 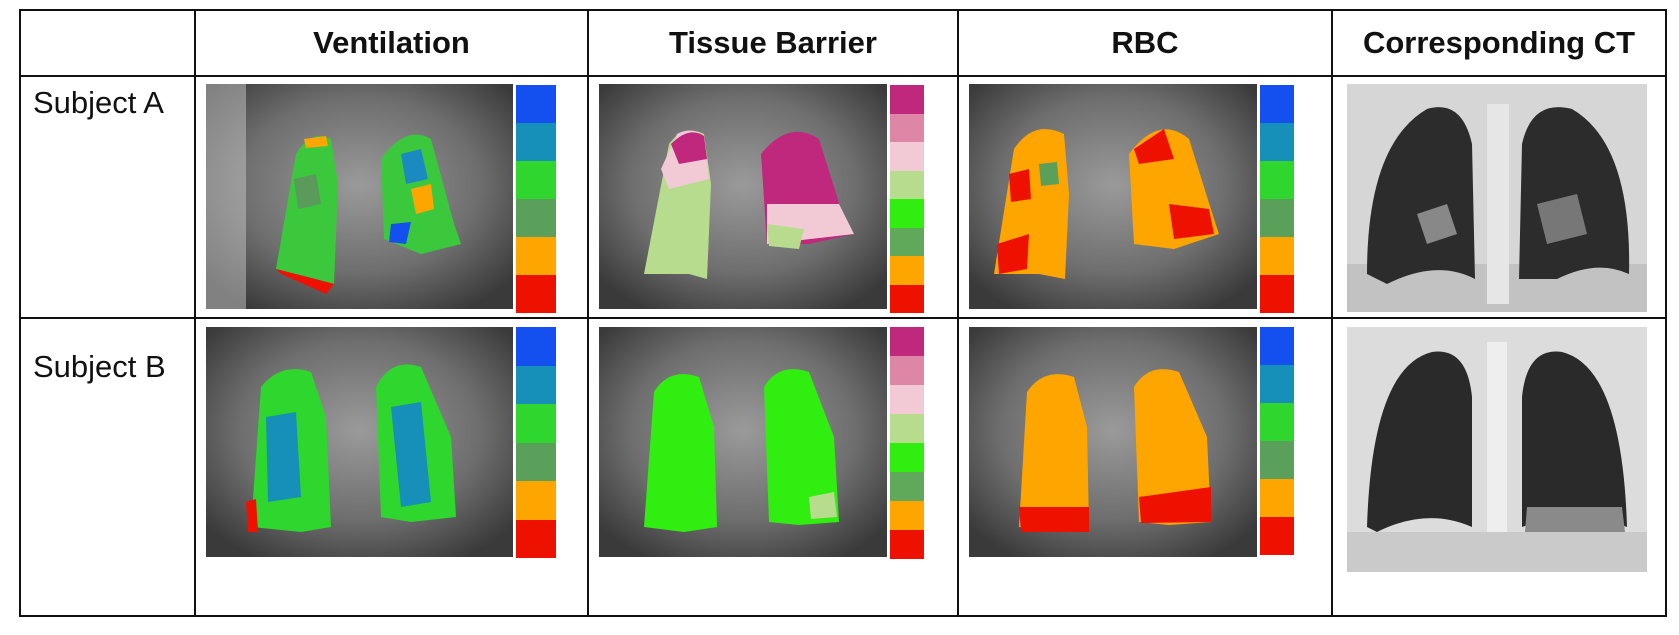 I want to click on tissue-barrier-map-subject-b, so click(x=743, y=442).